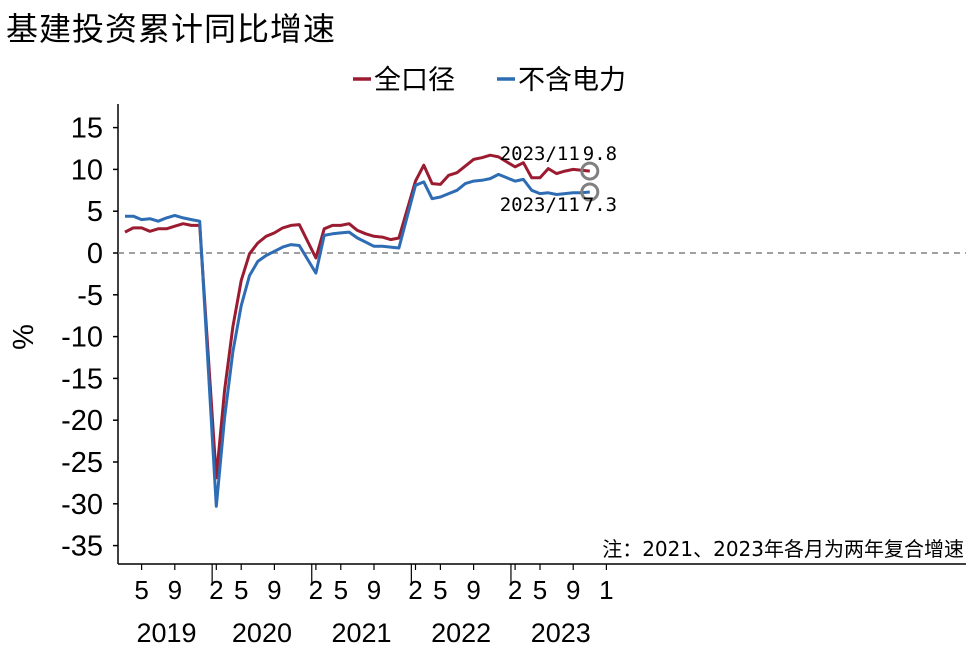  I want to click on x-tick-label: 1, so click(606, 590).